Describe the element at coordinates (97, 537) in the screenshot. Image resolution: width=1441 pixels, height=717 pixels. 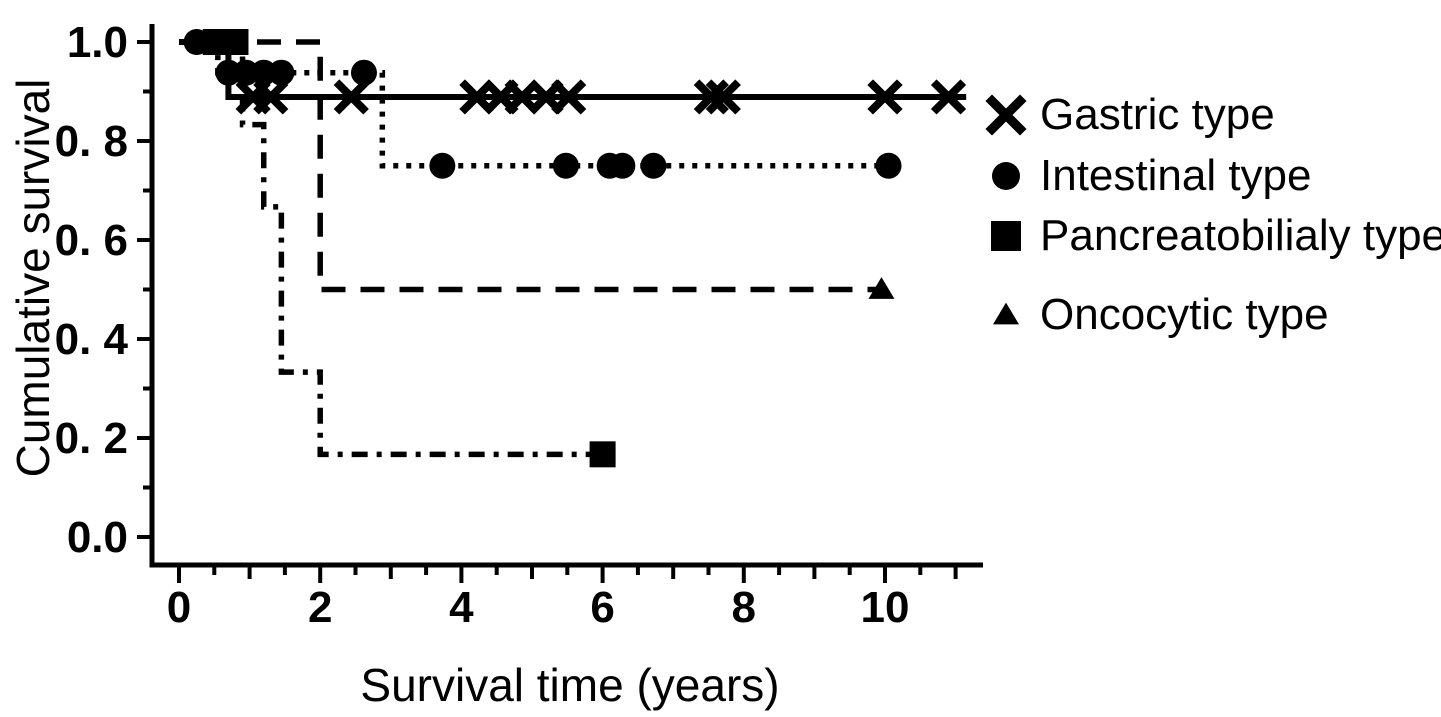
I see `y-tick-label: 0.0` at that location.